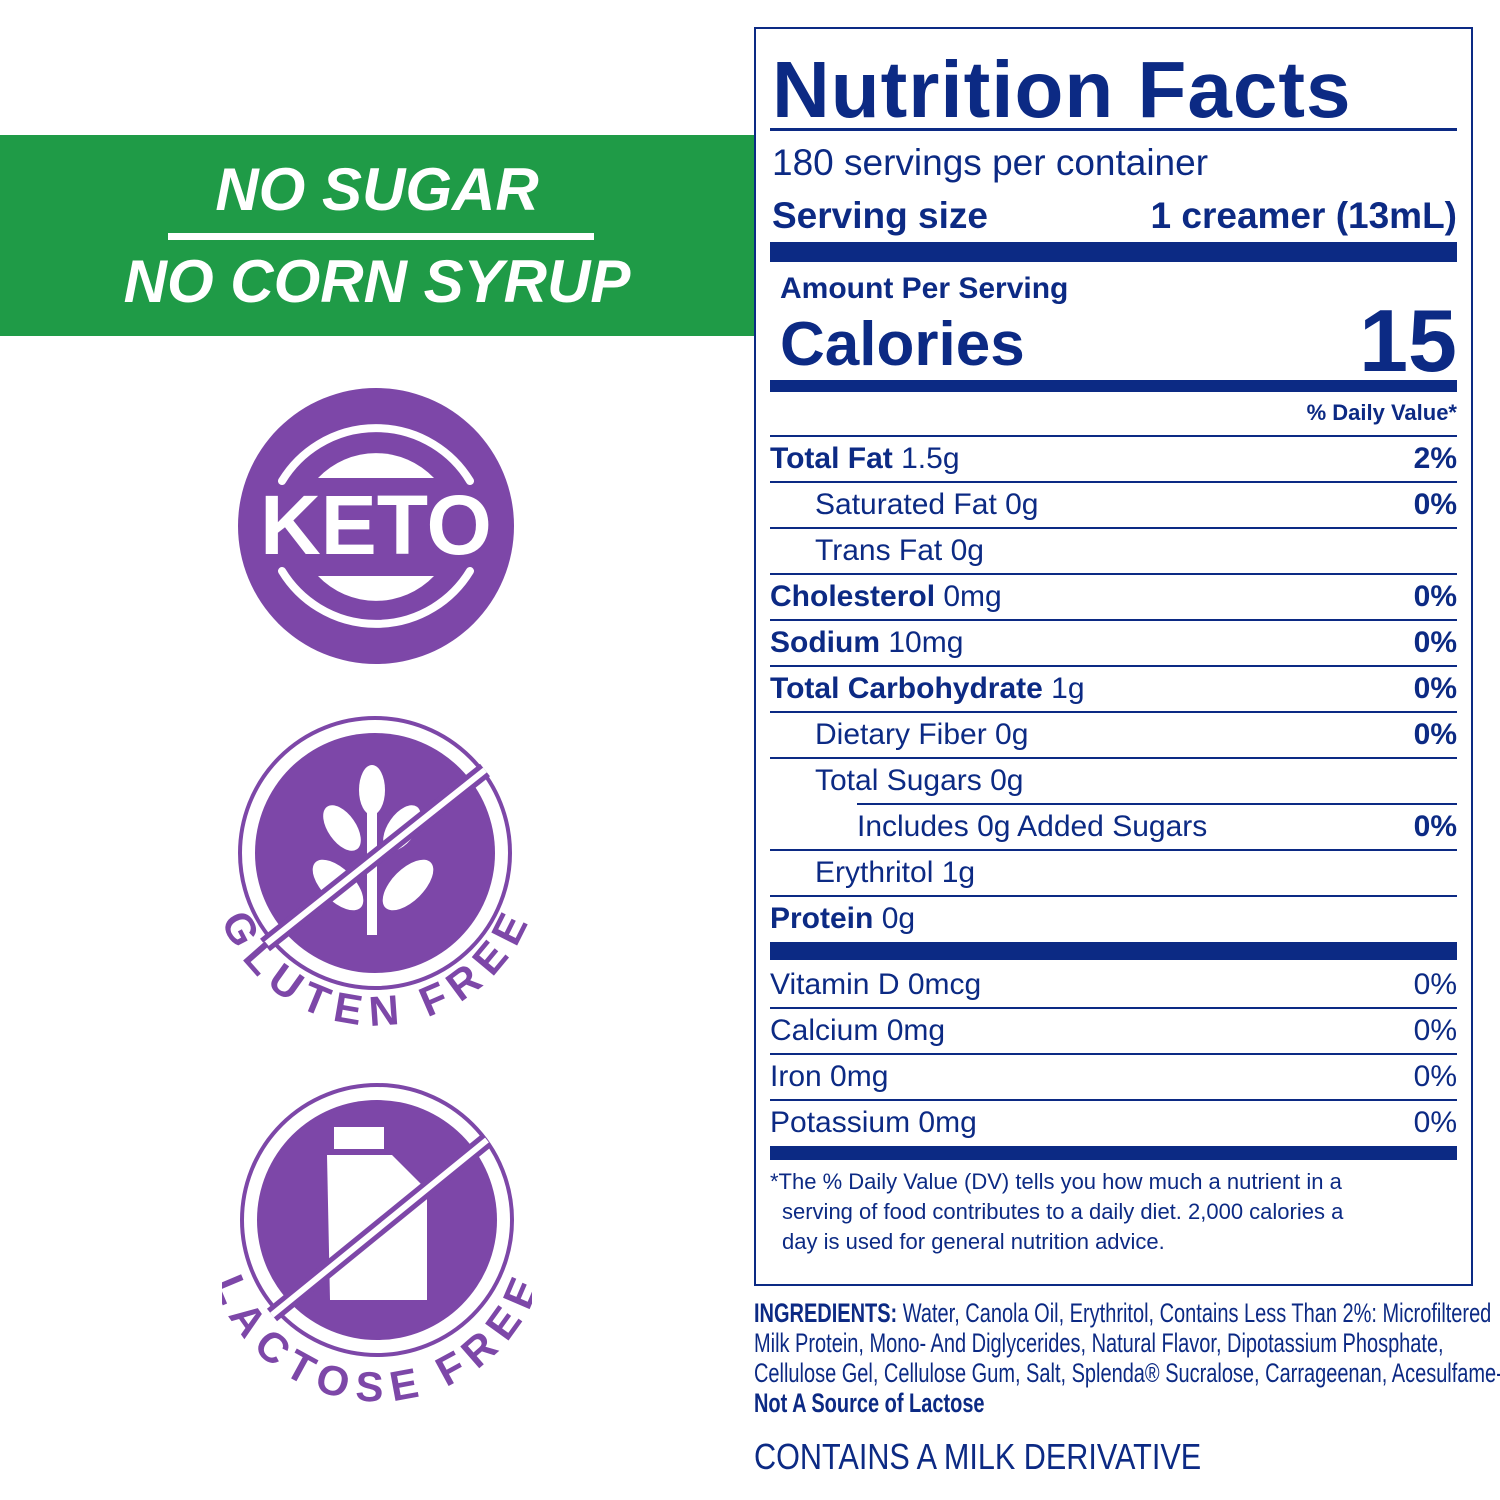 This screenshot has height=1500, width=1500. I want to click on lactose-free-badge: LACTOSE FREE, so click(377, 1247).